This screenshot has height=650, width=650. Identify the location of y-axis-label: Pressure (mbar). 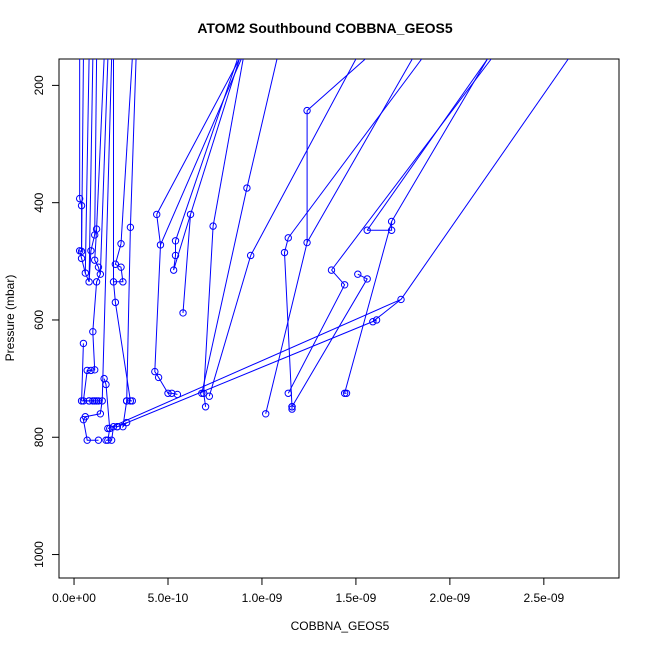
(10, 318).